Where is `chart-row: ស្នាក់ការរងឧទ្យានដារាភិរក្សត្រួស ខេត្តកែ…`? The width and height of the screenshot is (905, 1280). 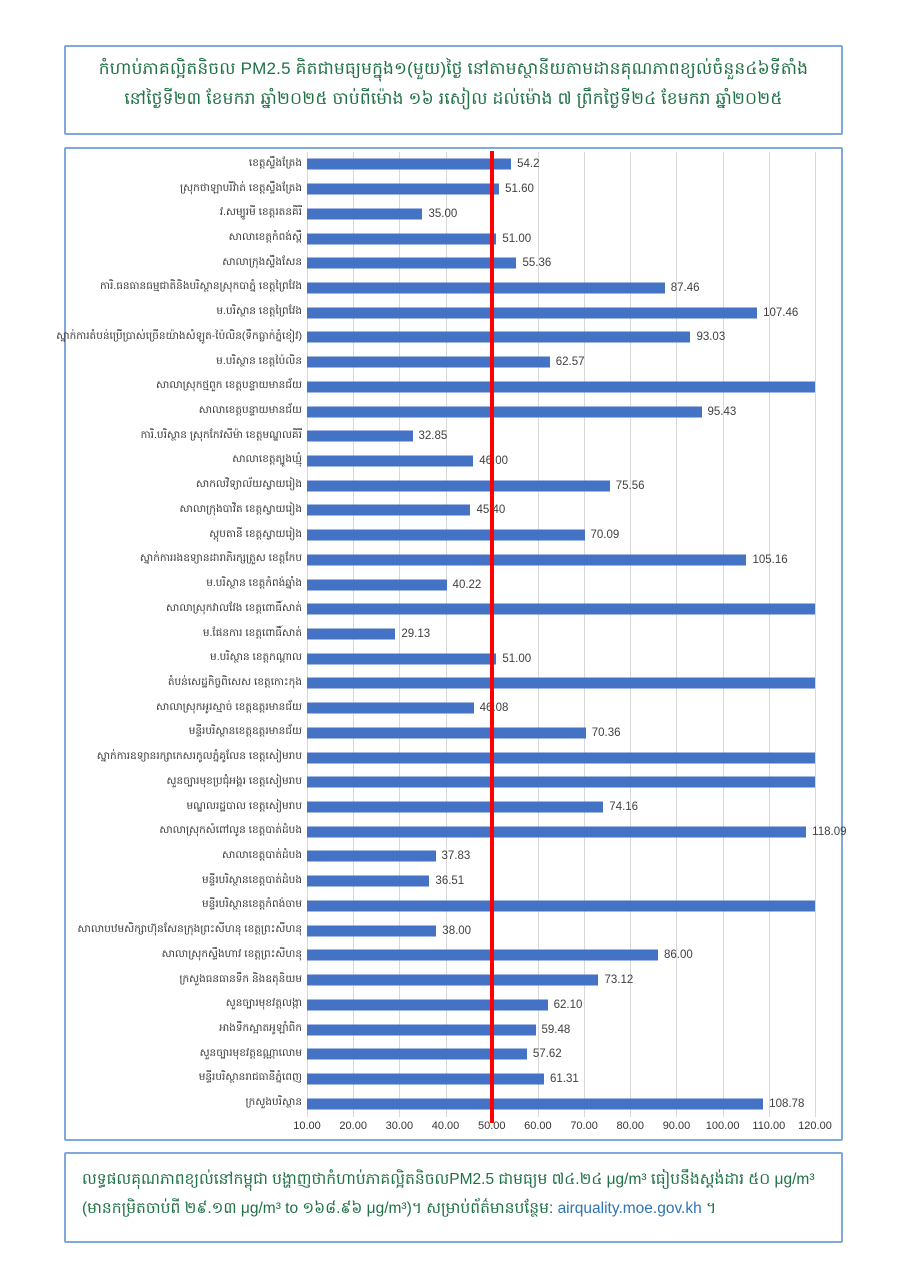
chart-row: ស្នាក់ការរងឧទ្យានដារាភិរក្សត្រួស ខេត្តកែ… is located at coordinates (453, 560).